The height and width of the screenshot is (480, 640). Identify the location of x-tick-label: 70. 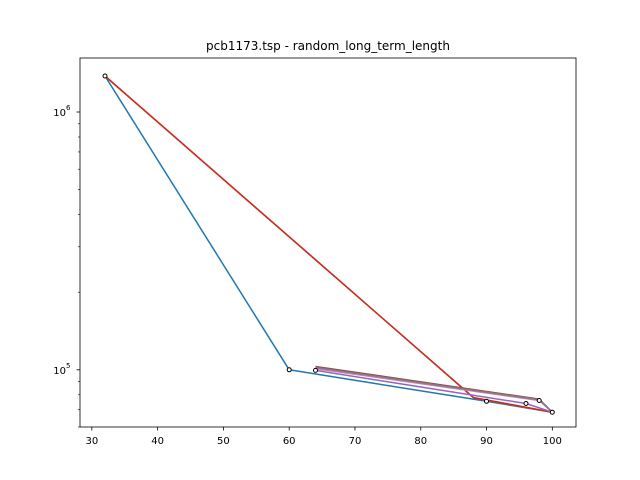
(355, 441).